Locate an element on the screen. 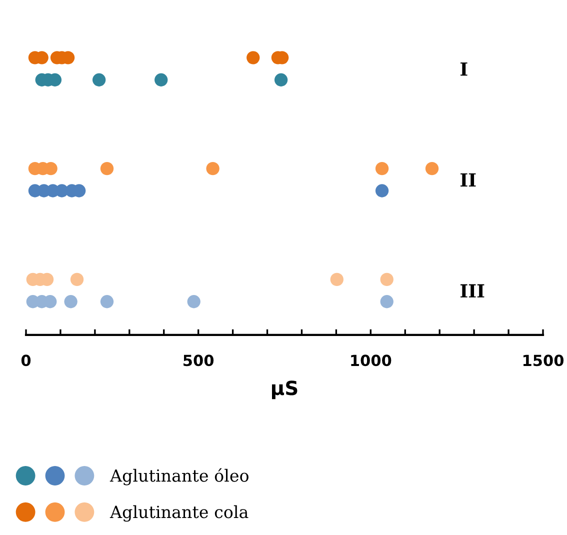  x-axis-title: μS is located at coordinates (285, 390).